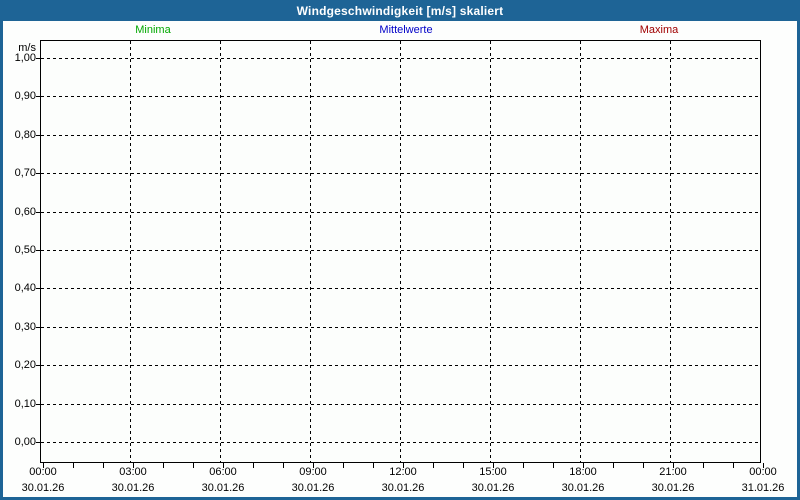  I want to click on legend-item-minima: Minima, so click(153, 30).